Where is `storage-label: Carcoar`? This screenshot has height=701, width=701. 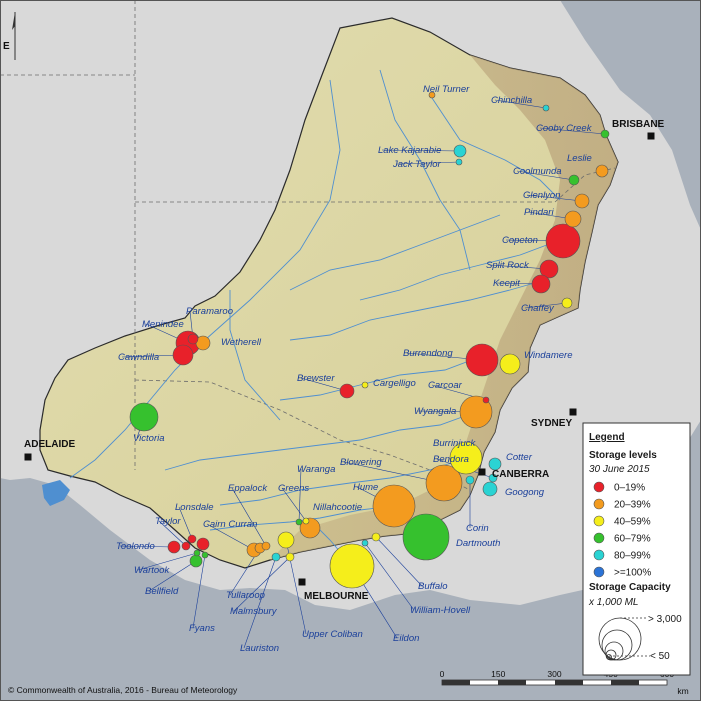
storage-label: Carcoar is located at coordinates (445, 385).